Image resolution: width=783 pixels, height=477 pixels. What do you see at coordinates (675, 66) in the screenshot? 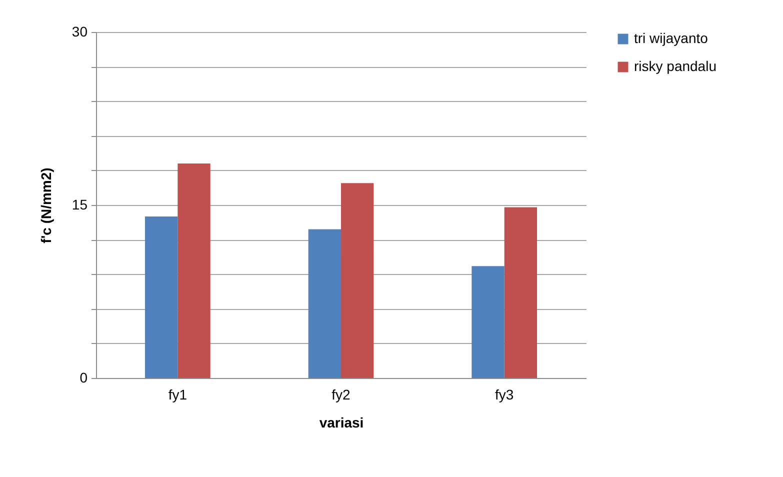
I see `legend-label: risky pandalu` at bounding box center [675, 66].